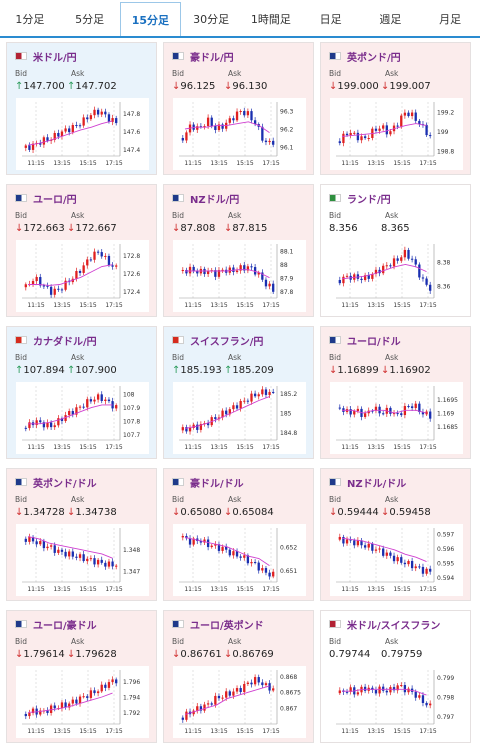 The width and height of the screenshot is (480, 744). I want to click on pair-title: 米ドル/円, so click(46, 56).